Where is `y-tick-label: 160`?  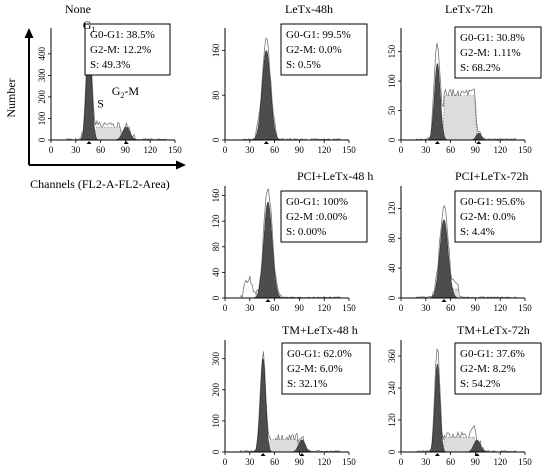
y-tick-label: 160 is located at coordinates (216, 50).